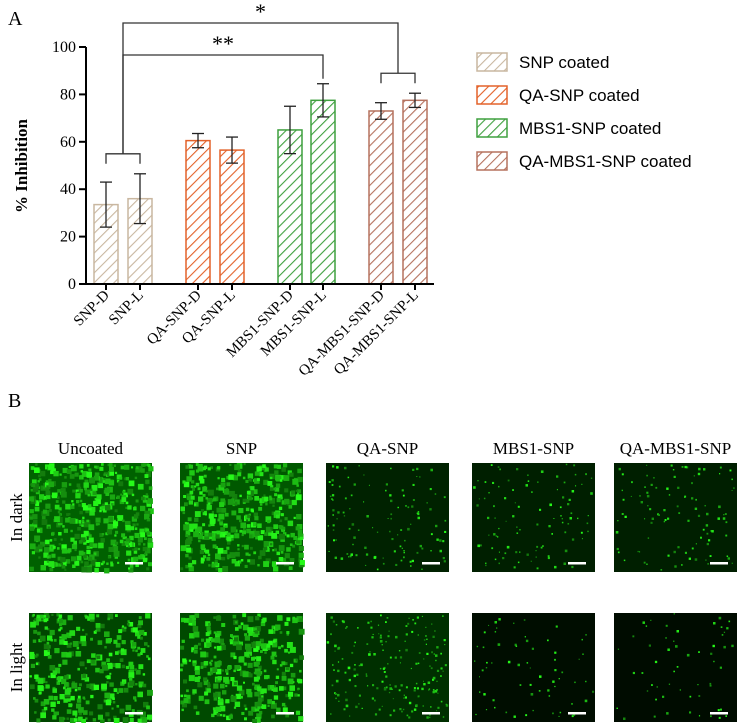 This screenshot has width=744, height=723. What do you see at coordinates (590, 128) in the screenshot?
I see `legend-label: MBS1-SNP coated` at bounding box center [590, 128].